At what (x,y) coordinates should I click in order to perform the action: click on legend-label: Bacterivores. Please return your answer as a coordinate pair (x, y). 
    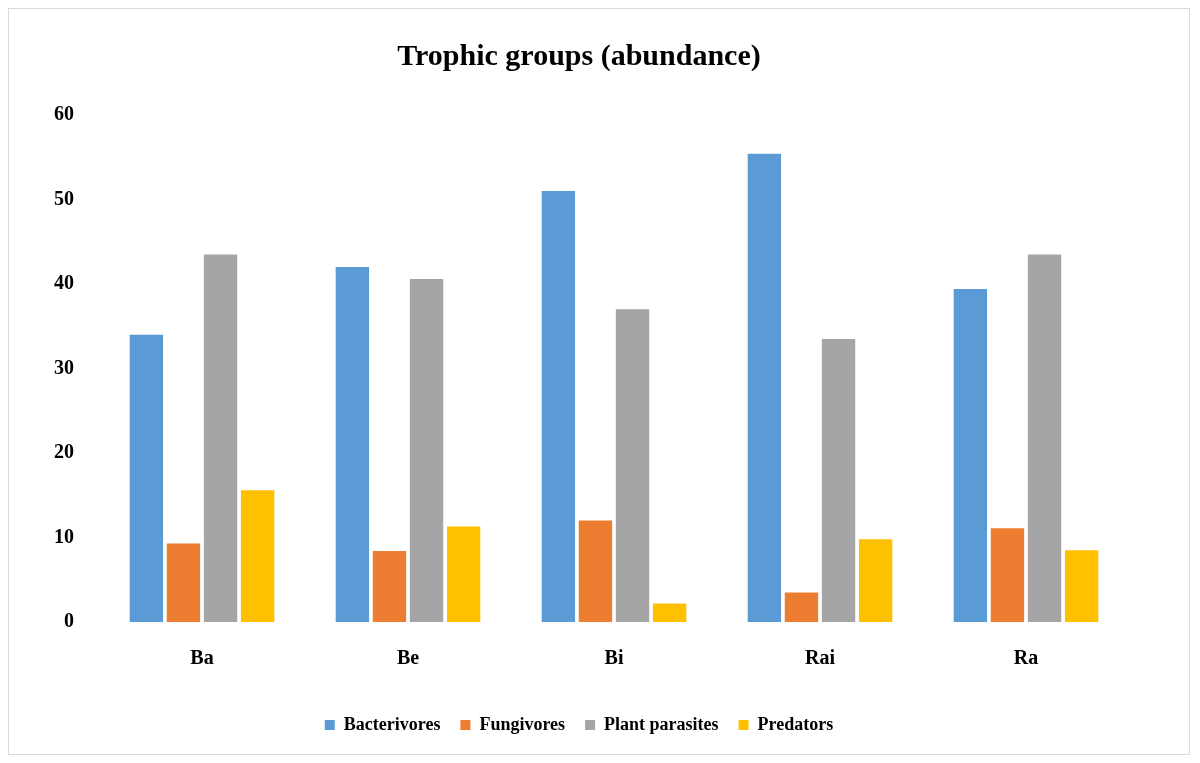
    Looking at the image, I should click on (392, 723).